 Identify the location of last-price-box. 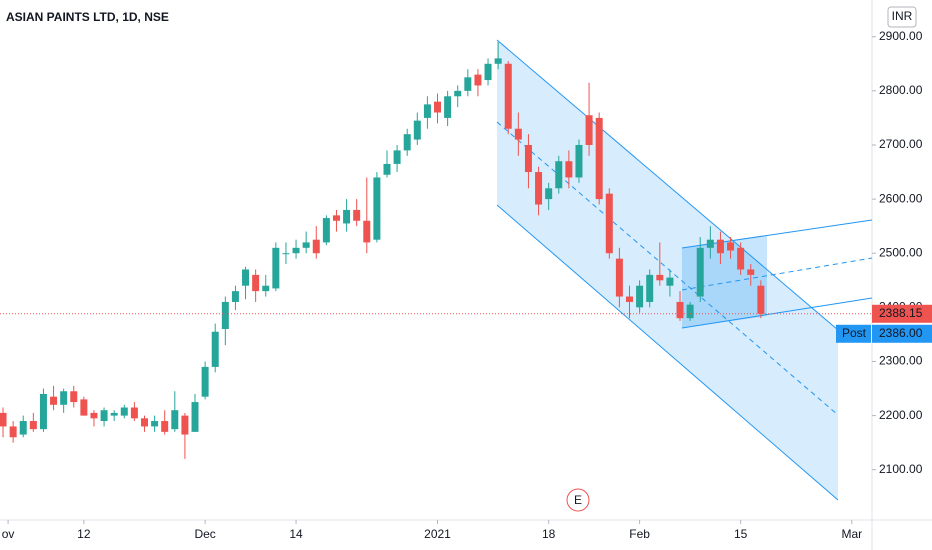
(902, 313).